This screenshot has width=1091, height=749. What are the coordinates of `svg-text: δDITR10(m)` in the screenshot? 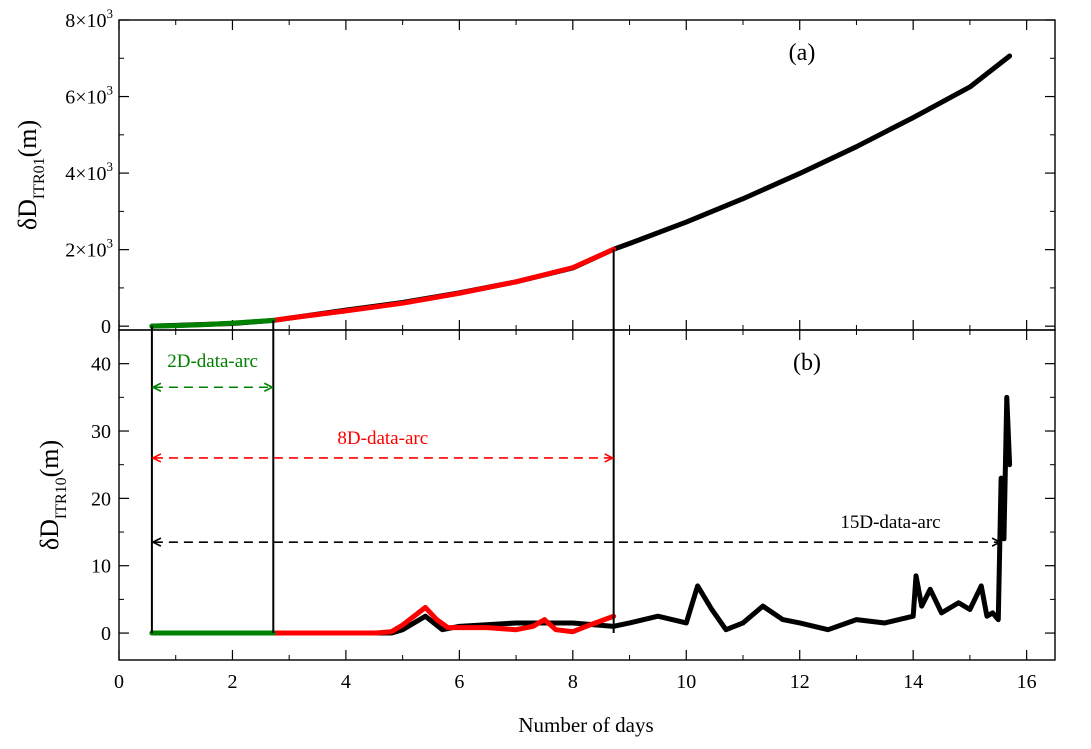 It's located at (52, 495).